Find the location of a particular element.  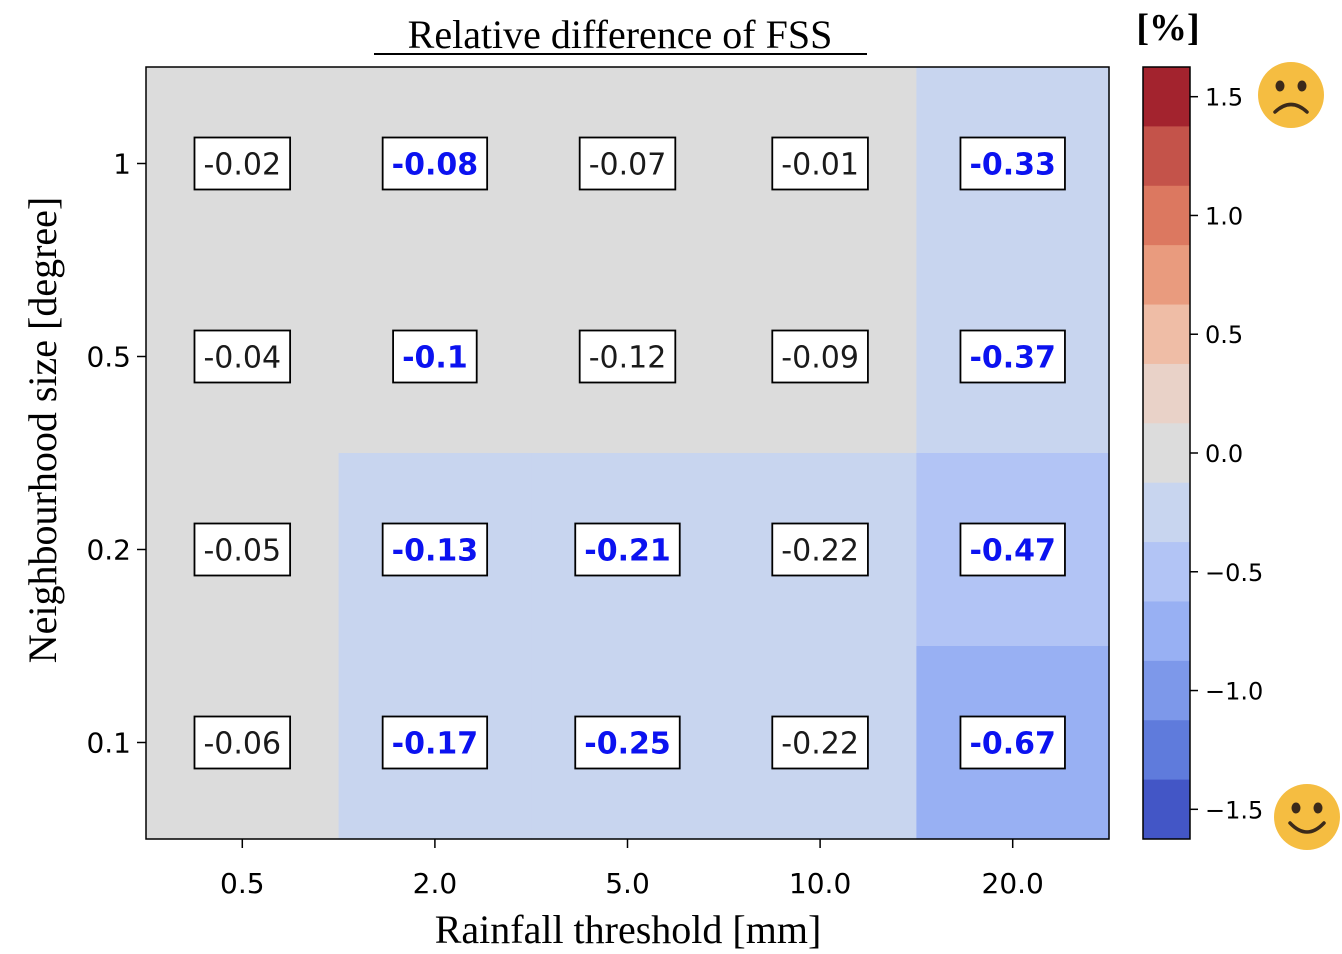

cell-value-text: -0.37 is located at coordinates (1012, 358).